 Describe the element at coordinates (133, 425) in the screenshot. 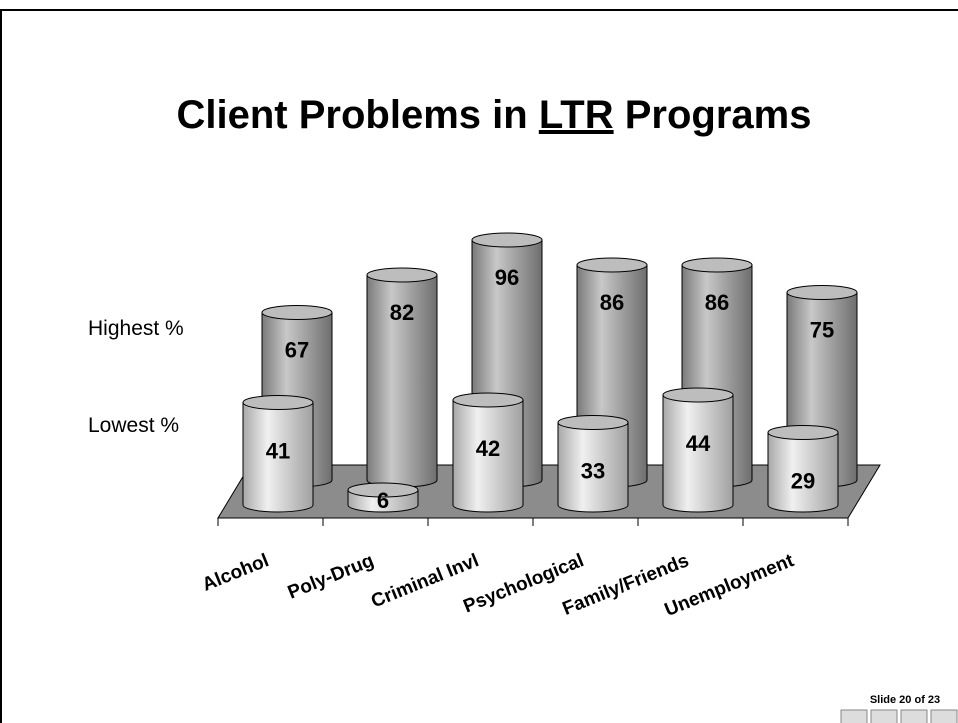

I see `legend-label: Lowest %` at that location.